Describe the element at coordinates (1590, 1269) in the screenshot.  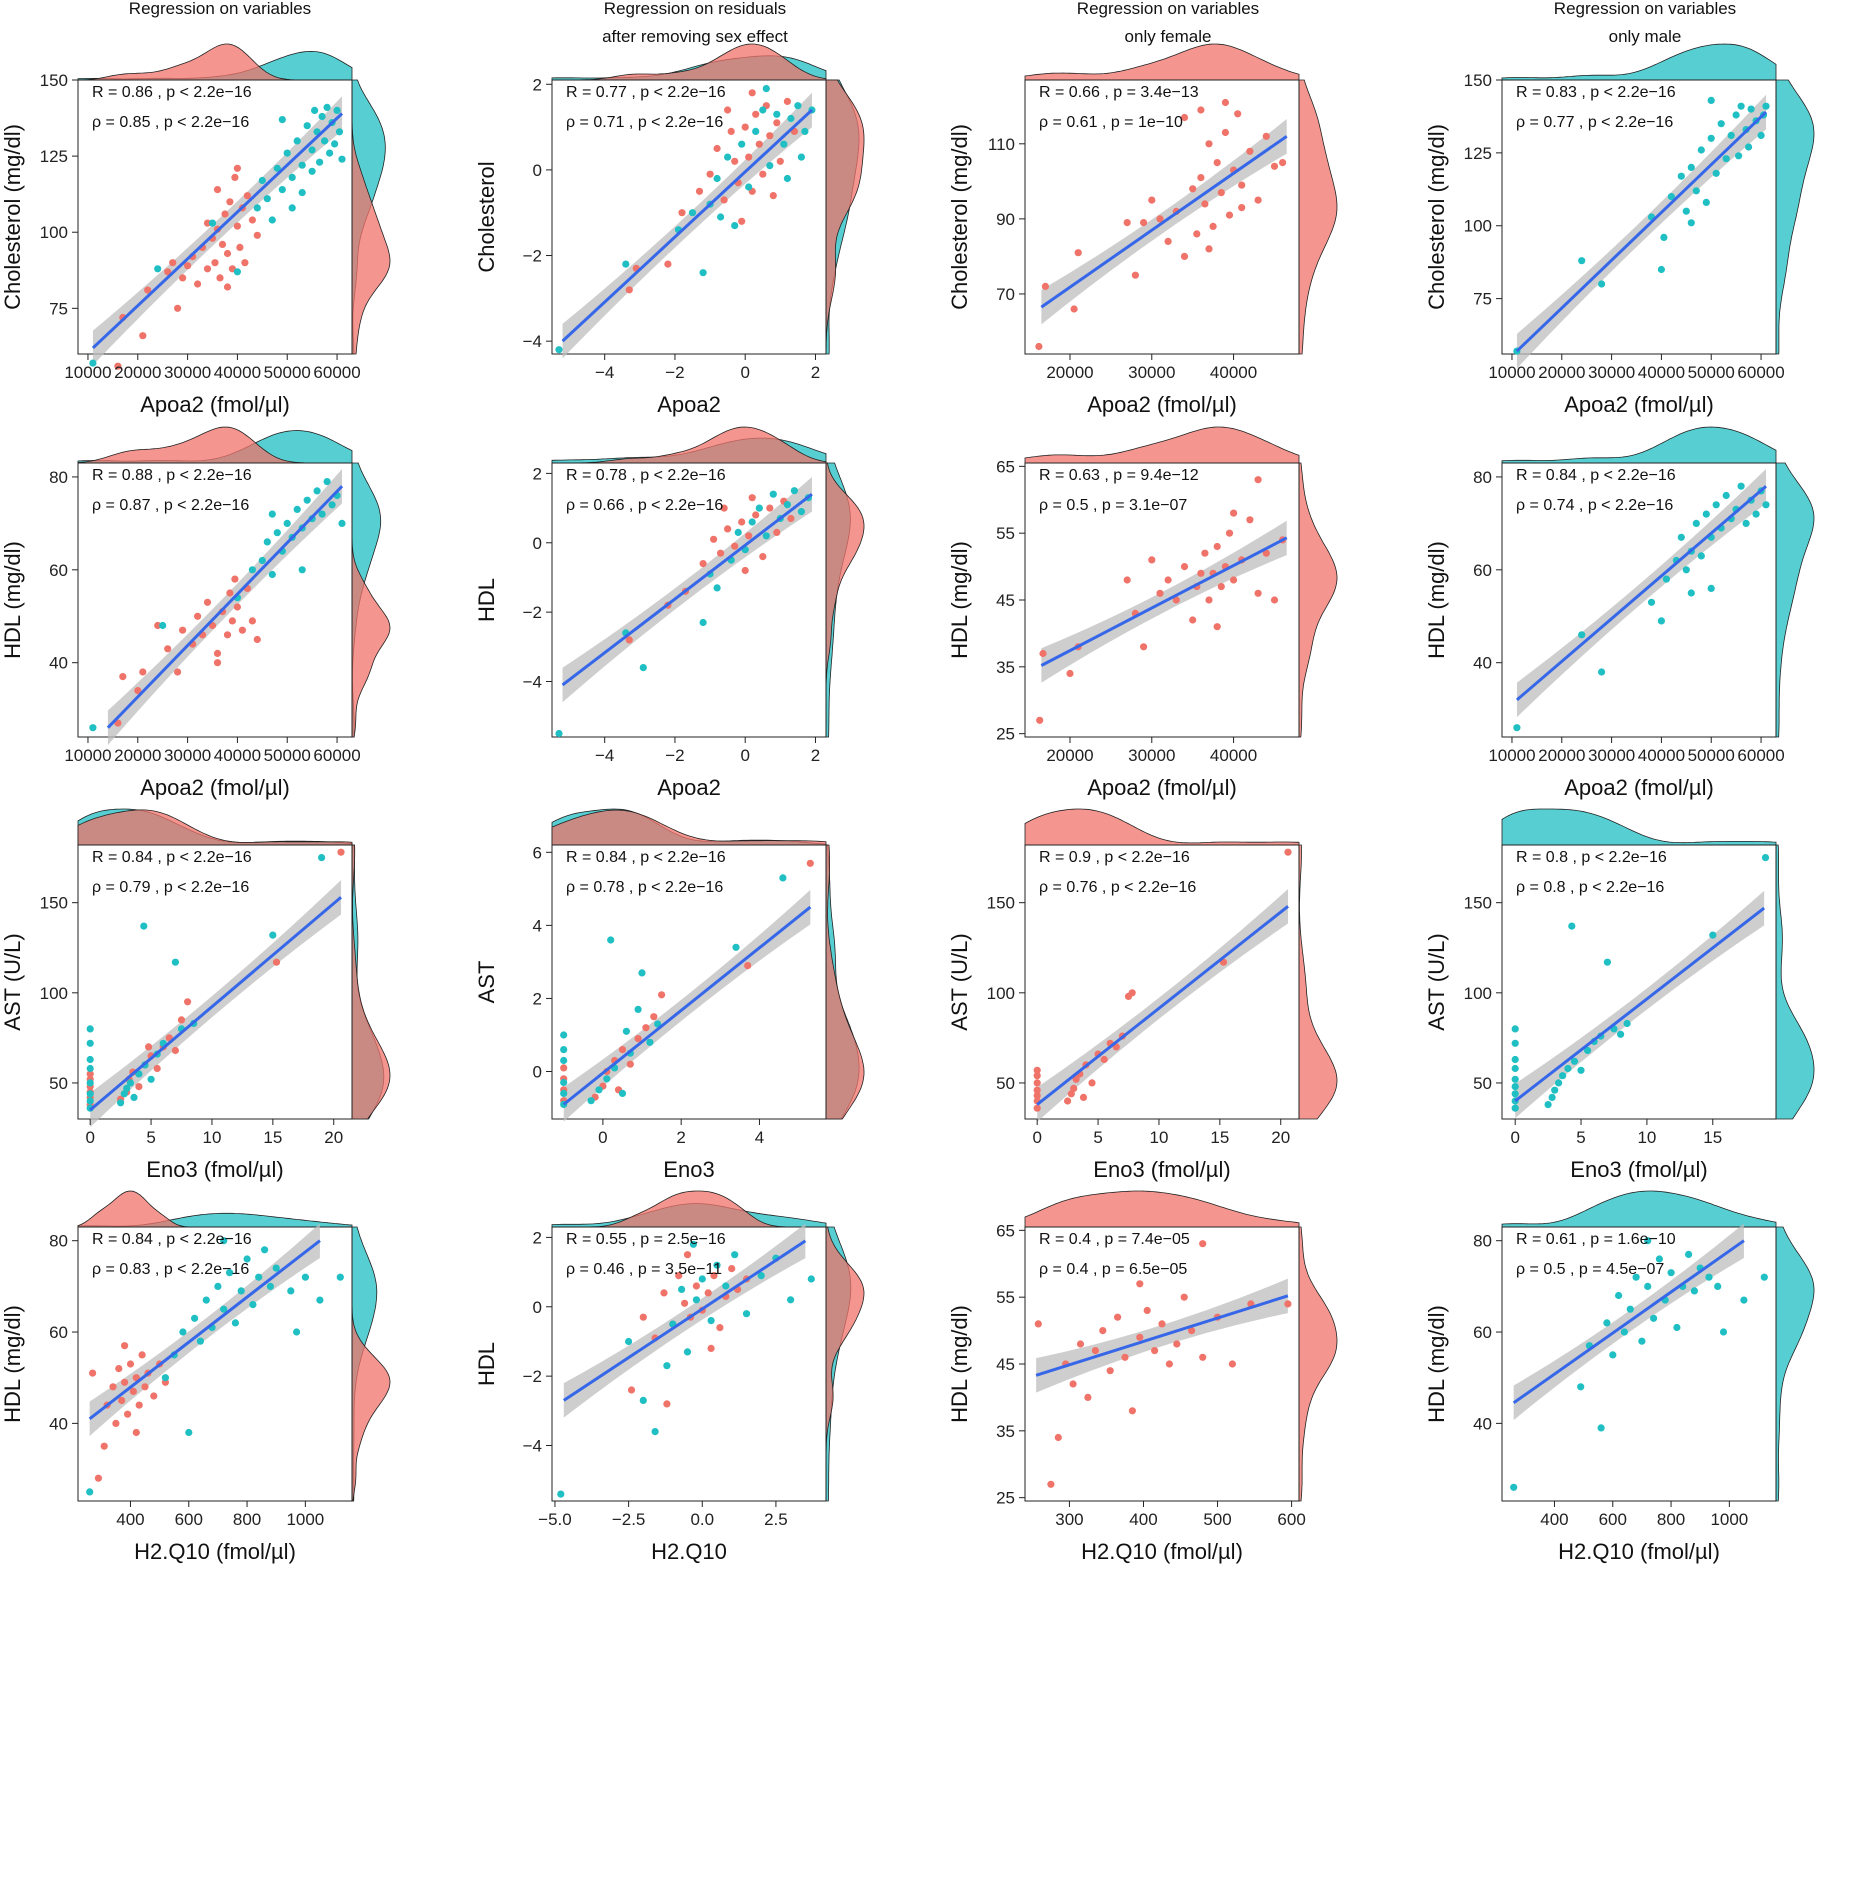
I see `stat-label: ρ = 0.5 , p = 4.5e−07` at that location.